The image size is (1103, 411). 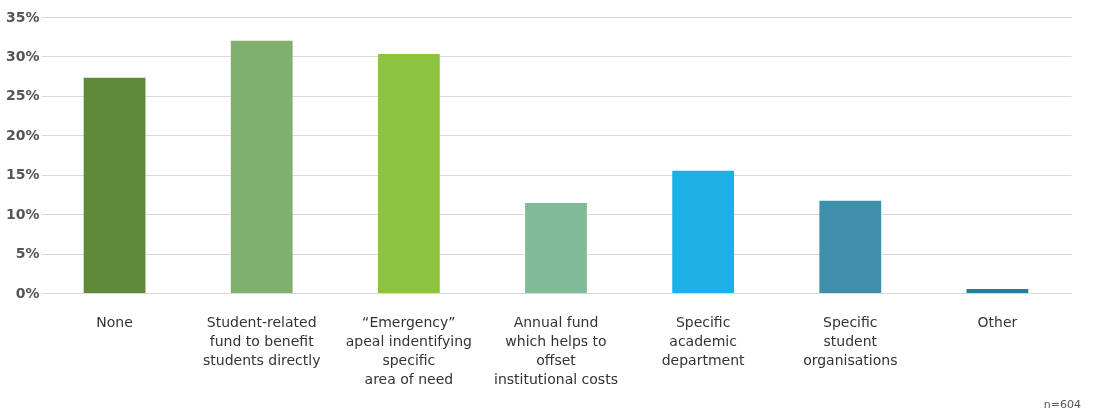 What do you see at coordinates (22, 134) in the screenshot?
I see `y-tick-label: 20%` at bounding box center [22, 134].